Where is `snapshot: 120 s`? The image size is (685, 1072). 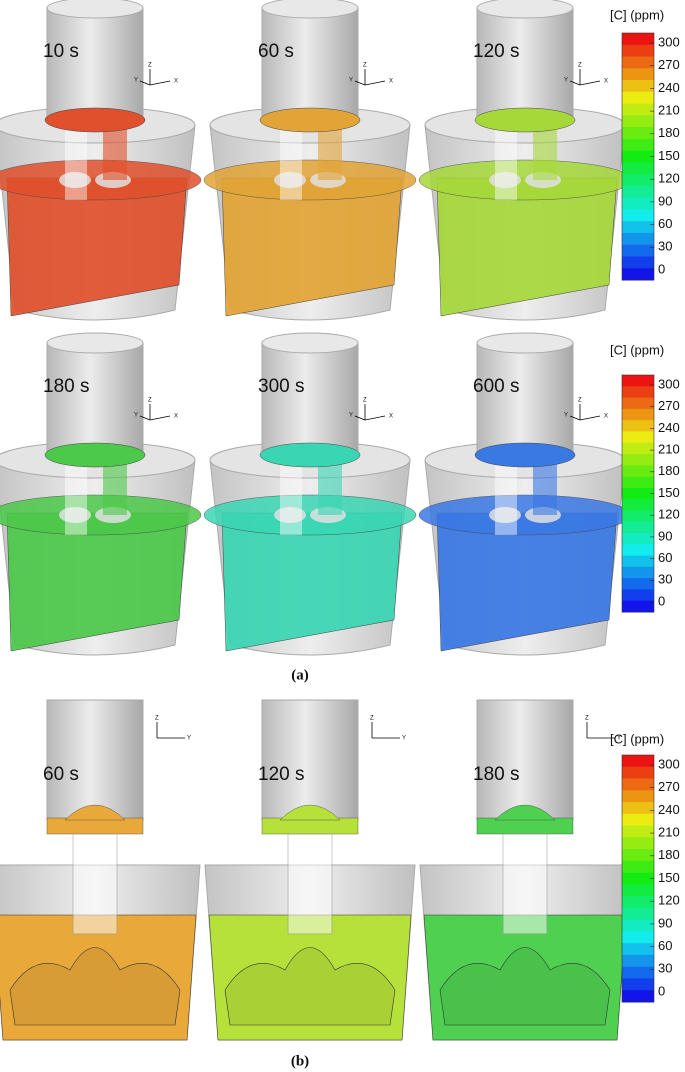
snapshot: 120 s is located at coordinates (525, 160).